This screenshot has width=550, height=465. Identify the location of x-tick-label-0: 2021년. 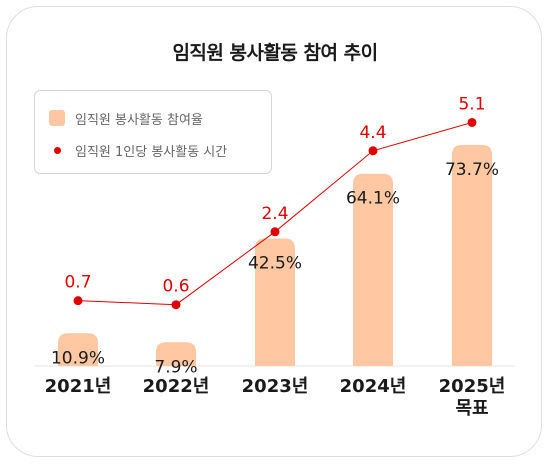
(78, 386).